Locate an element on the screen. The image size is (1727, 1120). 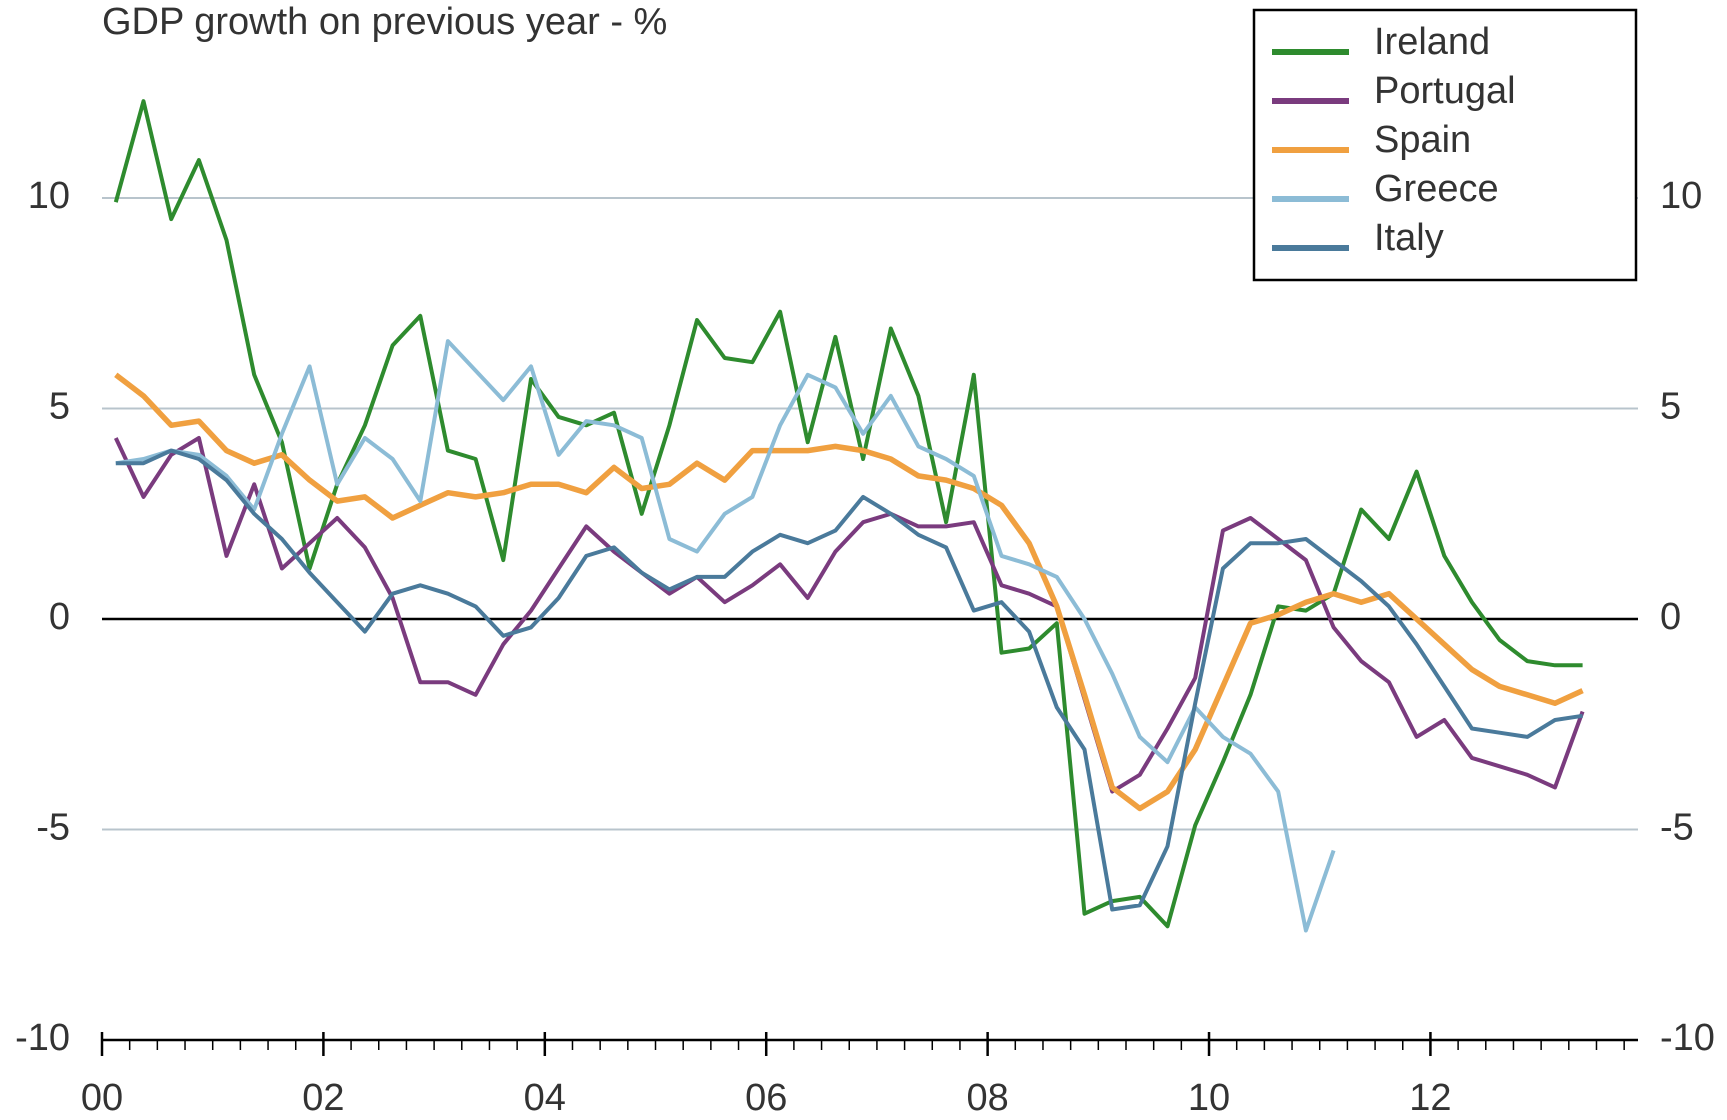
y-tick-label-right: -10 is located at coordinates (1687, 1038).